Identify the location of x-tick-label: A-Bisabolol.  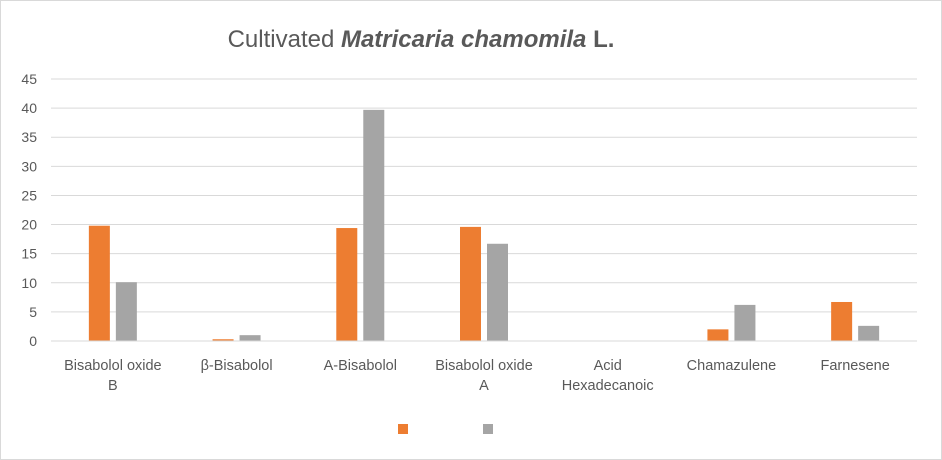
(360, 366).